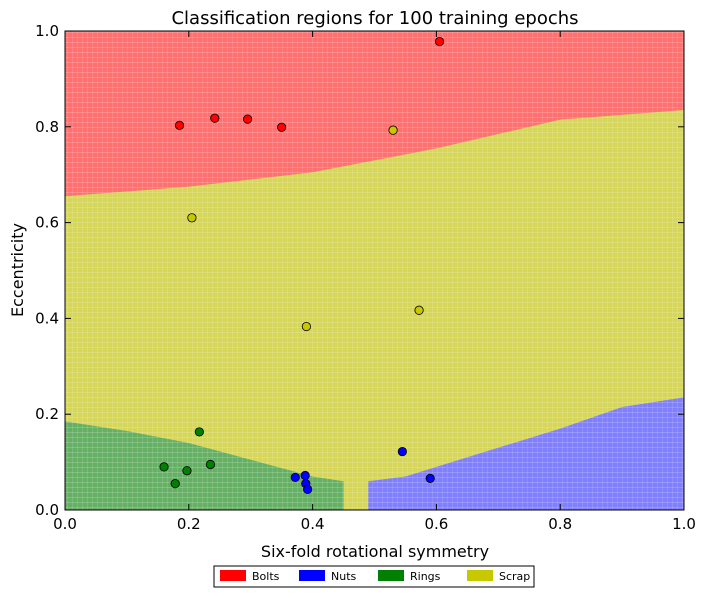 This screenshot has height=601, width=706. What do you see at coordinates (47, 127) in the screenshot?
I see `y-tick-label: 0.8` at bounding box center [47, 127].